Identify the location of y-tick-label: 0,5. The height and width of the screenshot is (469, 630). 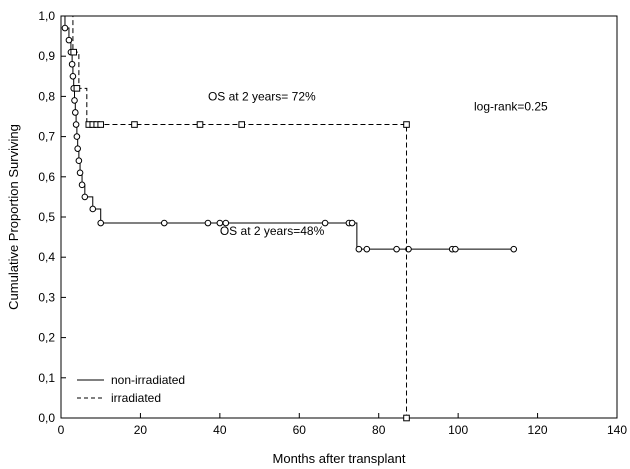
(46, 217).